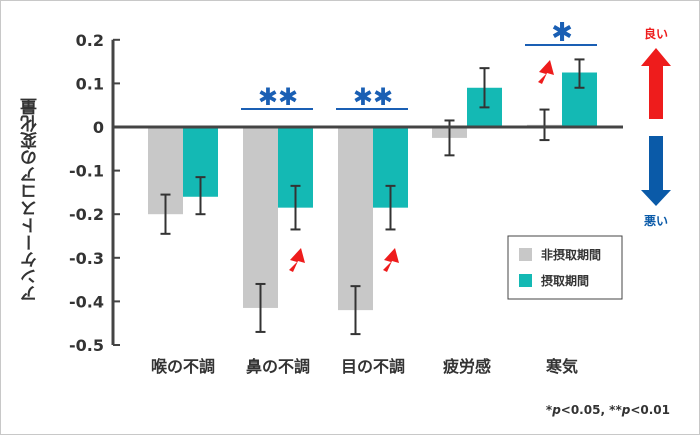 The image size is (700, 435). What do you see at coordinates (565, 267) in the screenshot?
I see `legend-box` at bounding box center [565, 267].